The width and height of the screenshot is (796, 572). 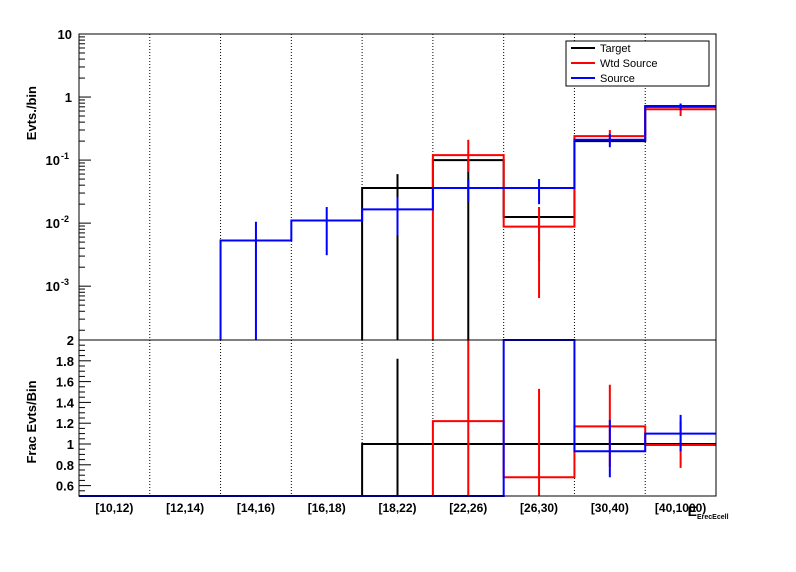 I want to click on x-tick-label: [26,30), so click(x=539, y=508).